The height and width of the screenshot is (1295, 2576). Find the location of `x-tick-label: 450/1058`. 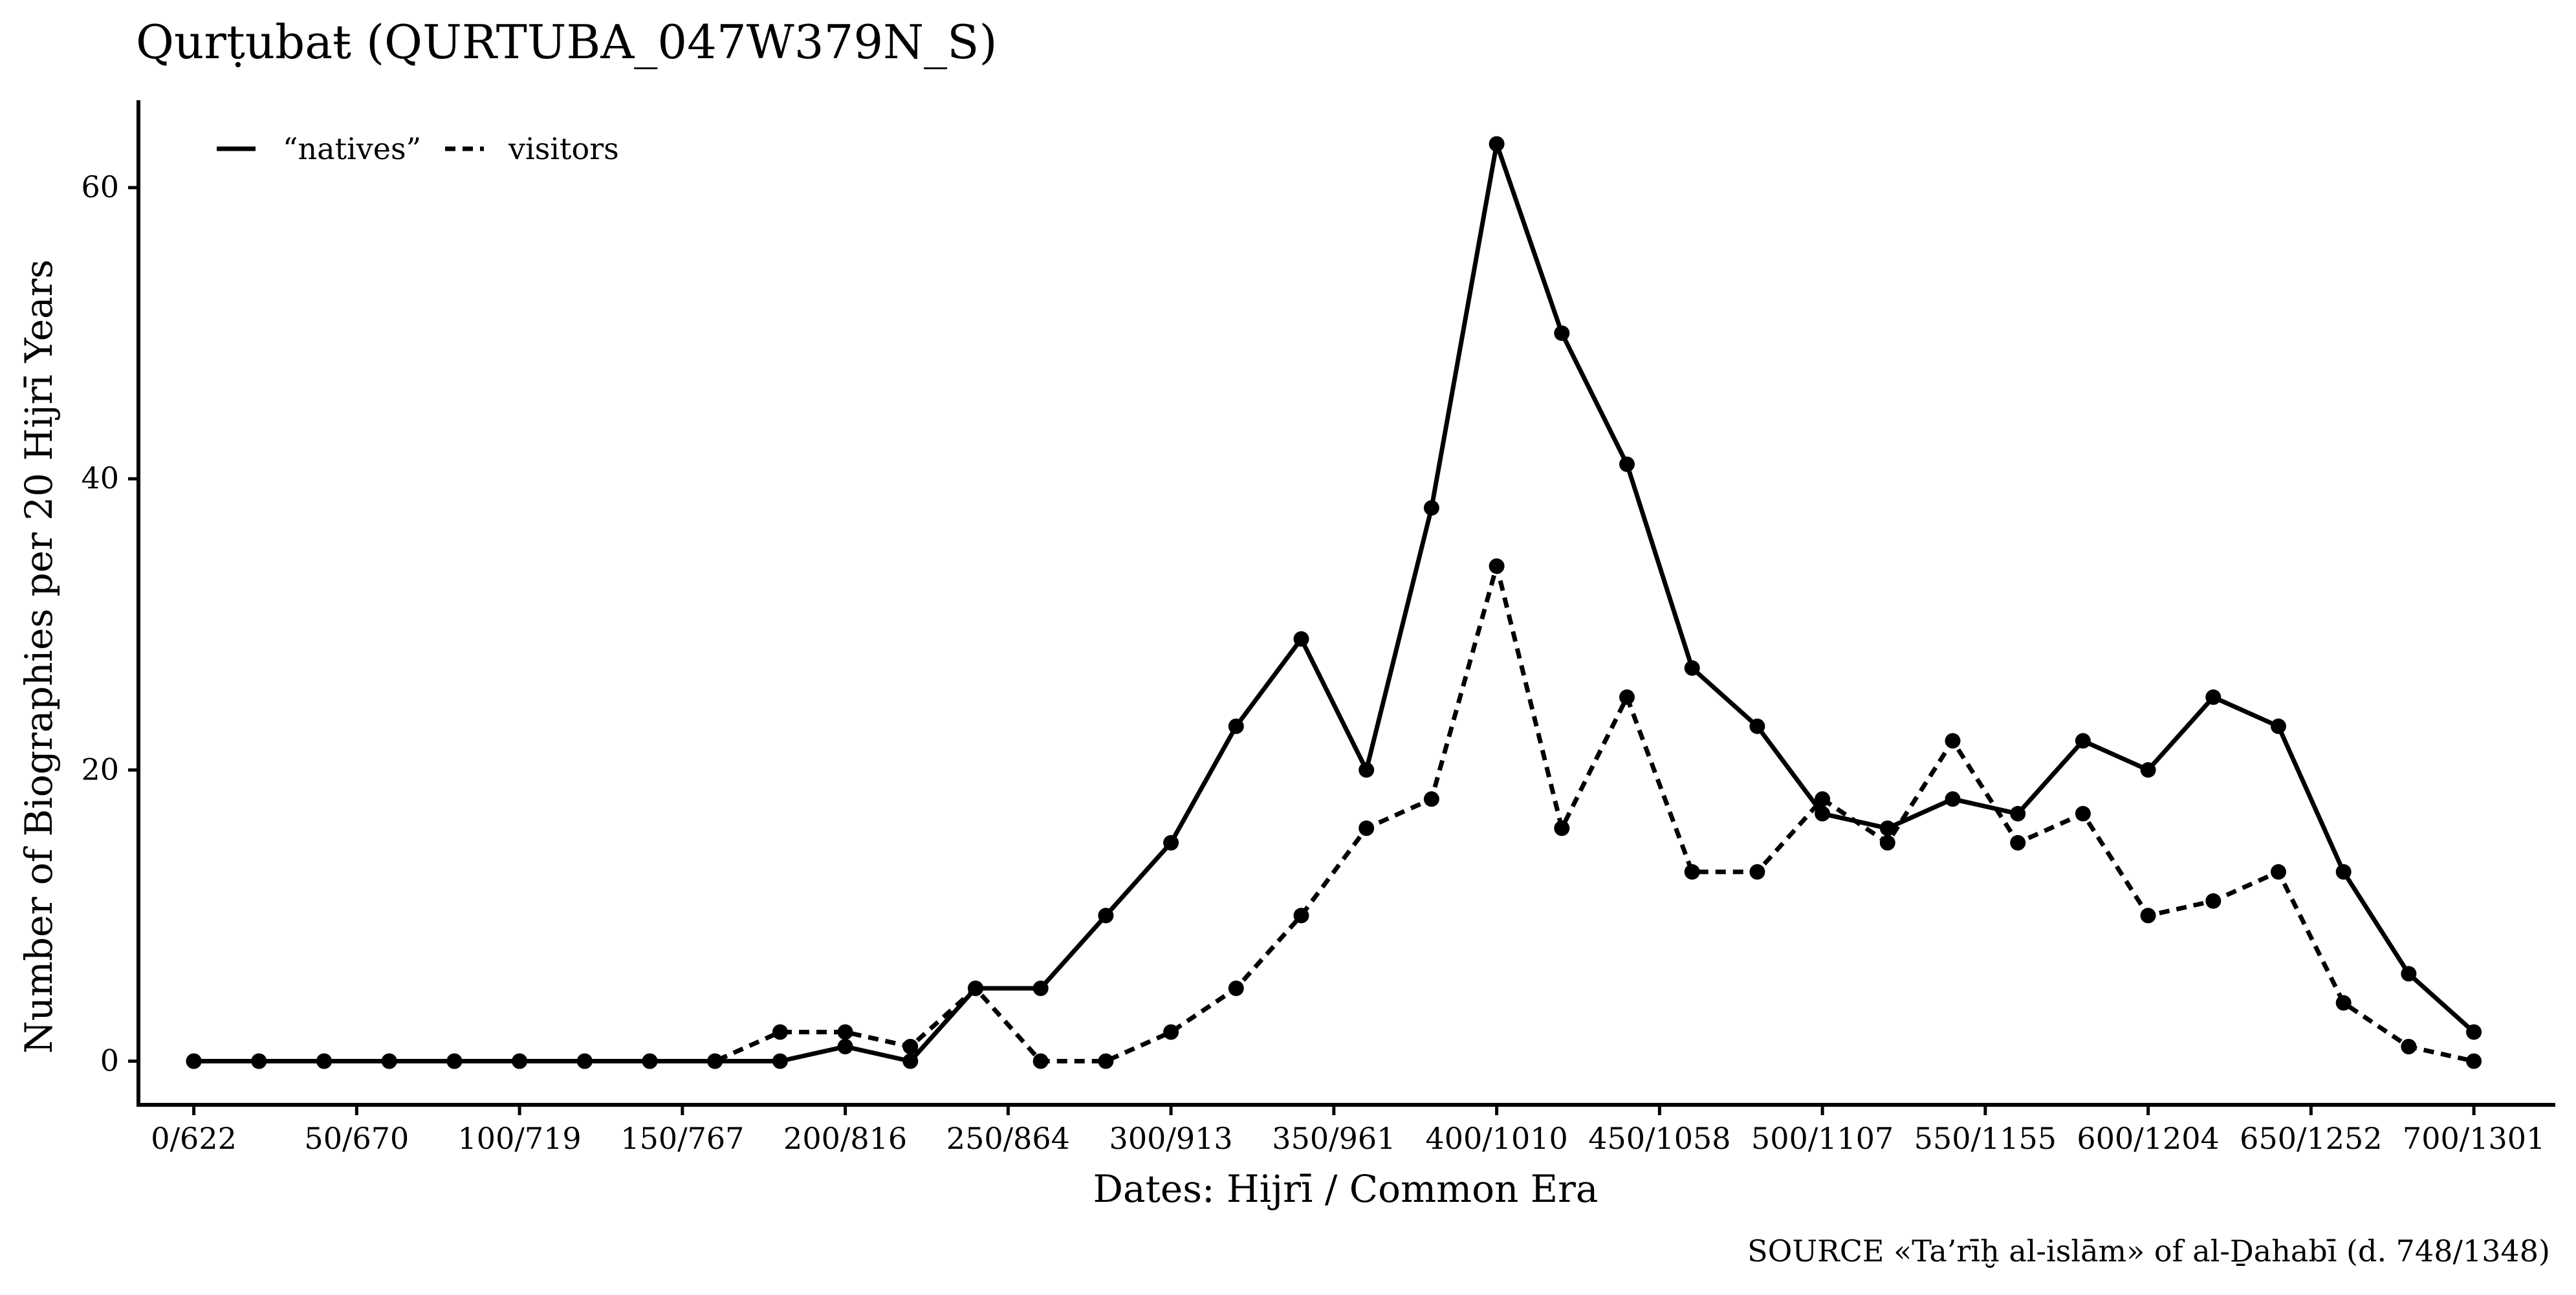

x-tick-label: 450/1058 is located at coordinates (1659, 1138).